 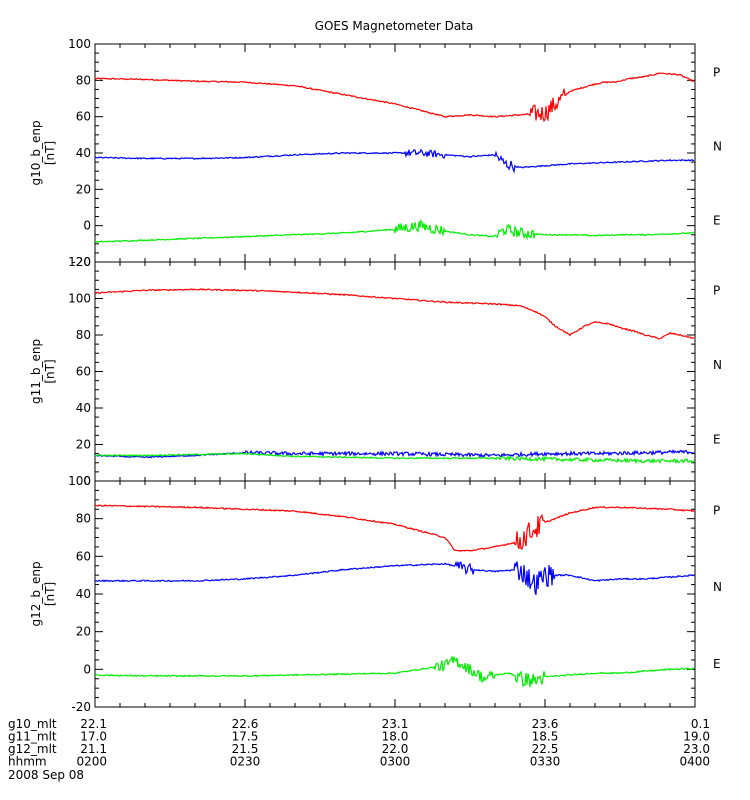 What do you see at coordinates (696, 737) in the screenshot?
I see `footer-row-value: 19.0` at bounding box center [696, 737].